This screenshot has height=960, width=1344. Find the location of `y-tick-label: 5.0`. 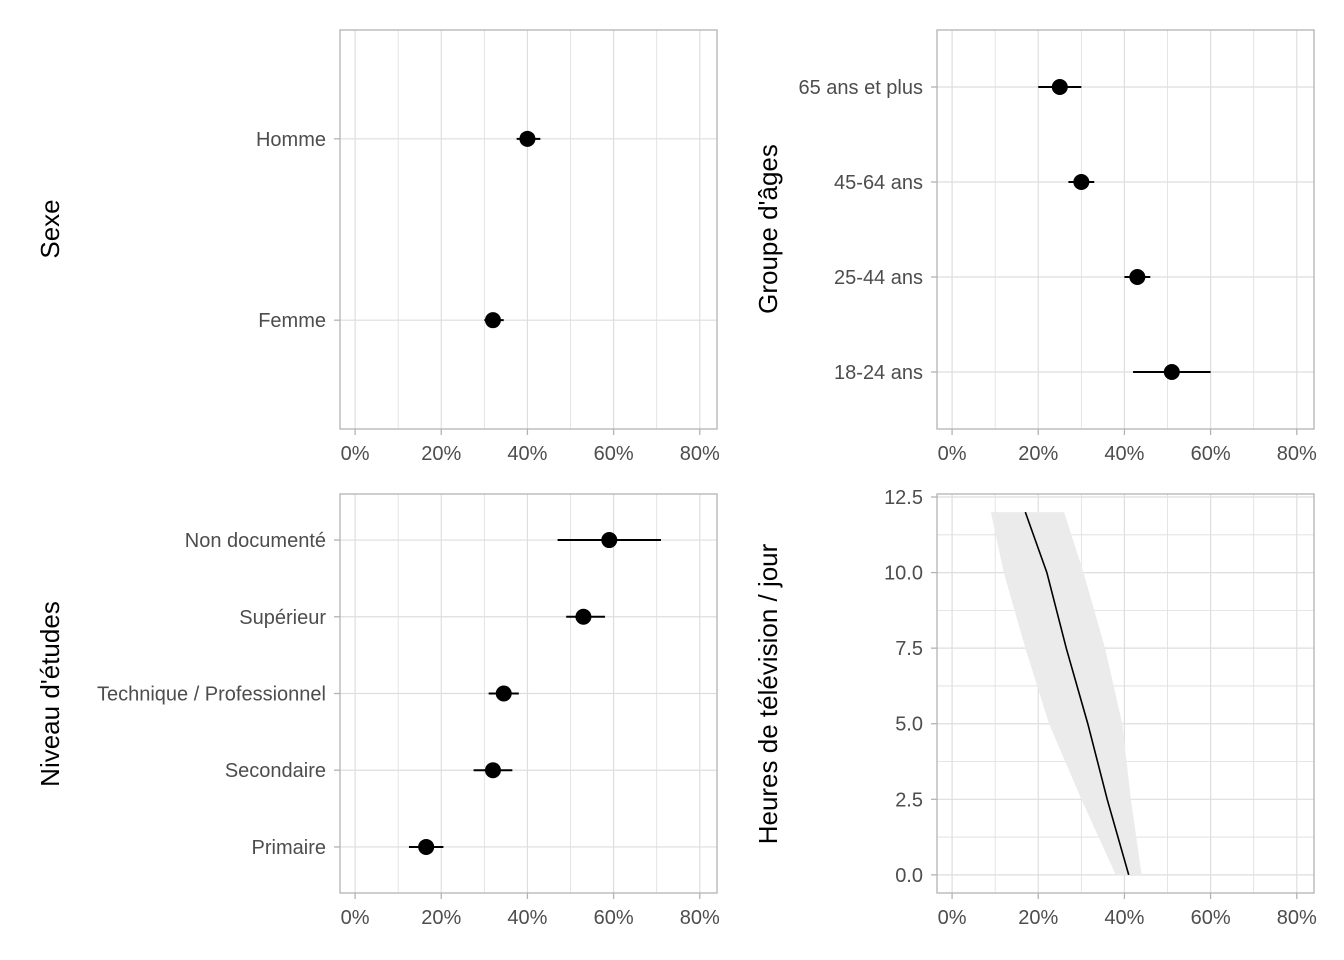

y-tick-label: 5.0 is located at coordinates (909, 725).